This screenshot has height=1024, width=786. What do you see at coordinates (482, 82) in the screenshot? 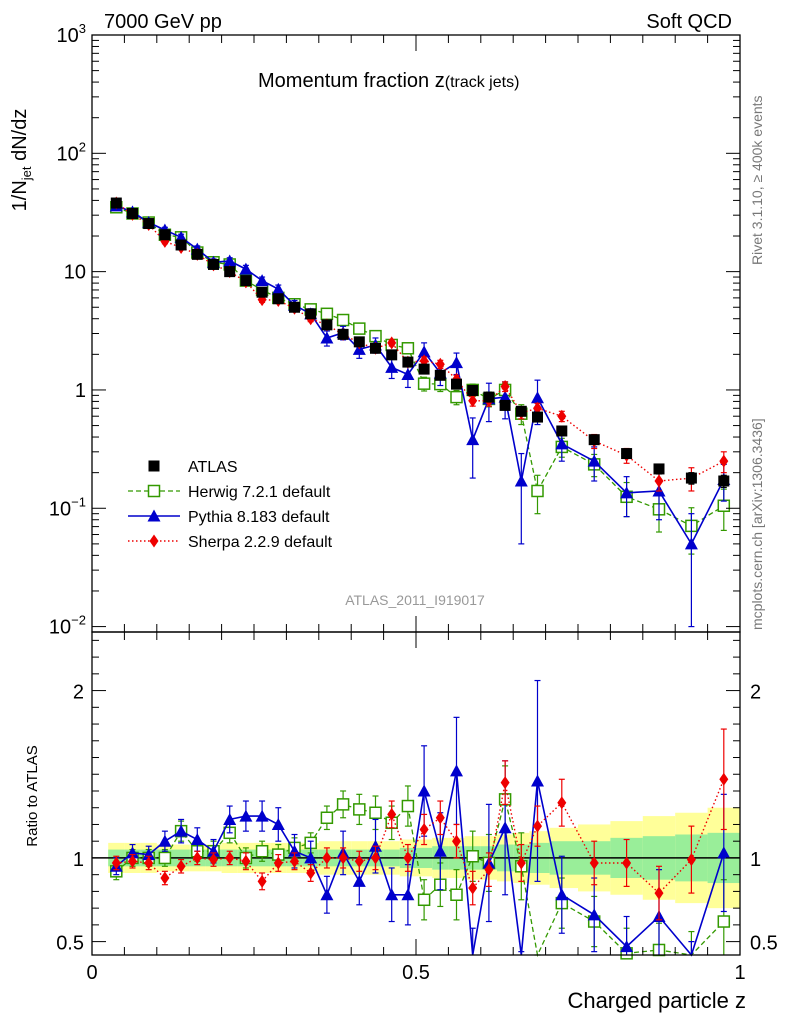
I see `main-title-sub: (track jets)` at bounding box center [482, 82].